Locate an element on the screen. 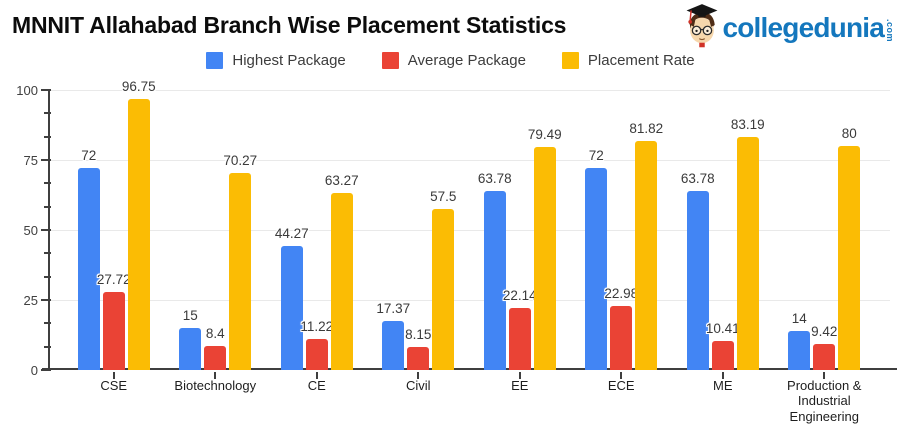  bar-group-ce: 44.27 11.22 63.27 is located at coordinates (317, 234).